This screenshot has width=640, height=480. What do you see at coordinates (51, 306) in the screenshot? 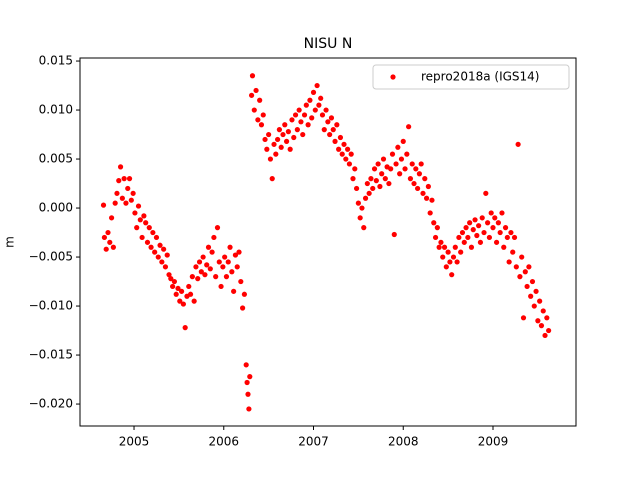
I see `y-tick-label: −0.010` at bounding box center [51, 306].